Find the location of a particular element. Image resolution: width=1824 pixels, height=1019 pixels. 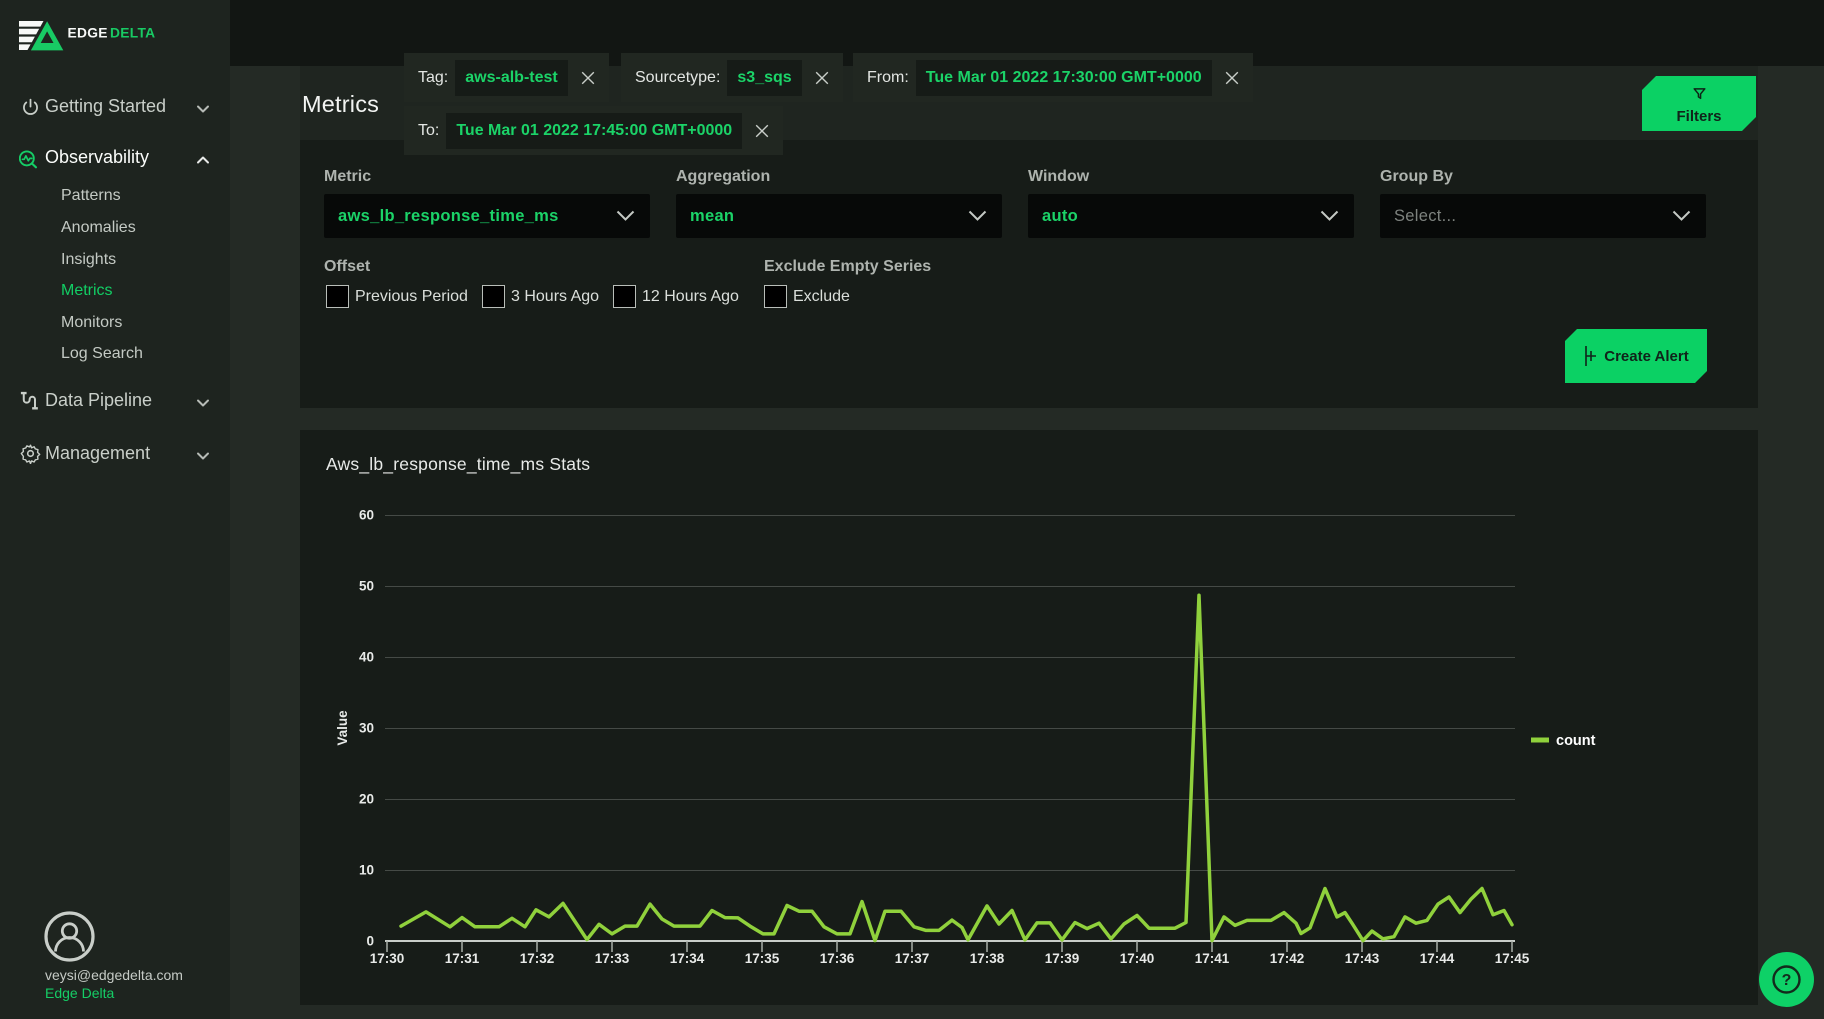

svg-text: 17:40 is located at coordinates (1137, 958).